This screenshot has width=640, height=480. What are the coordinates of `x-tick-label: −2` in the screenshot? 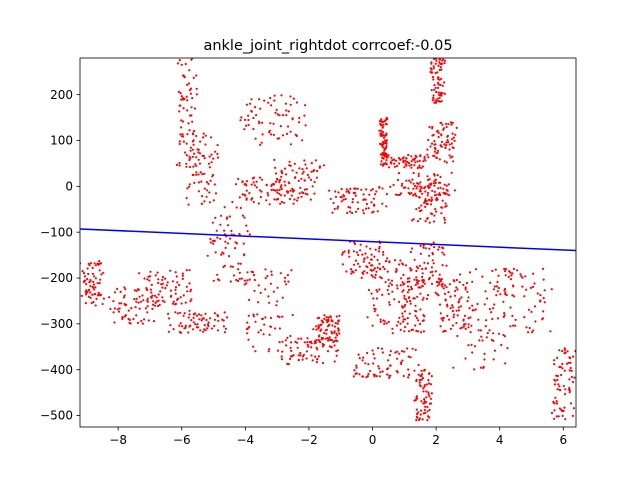 It's located at (309, 440).